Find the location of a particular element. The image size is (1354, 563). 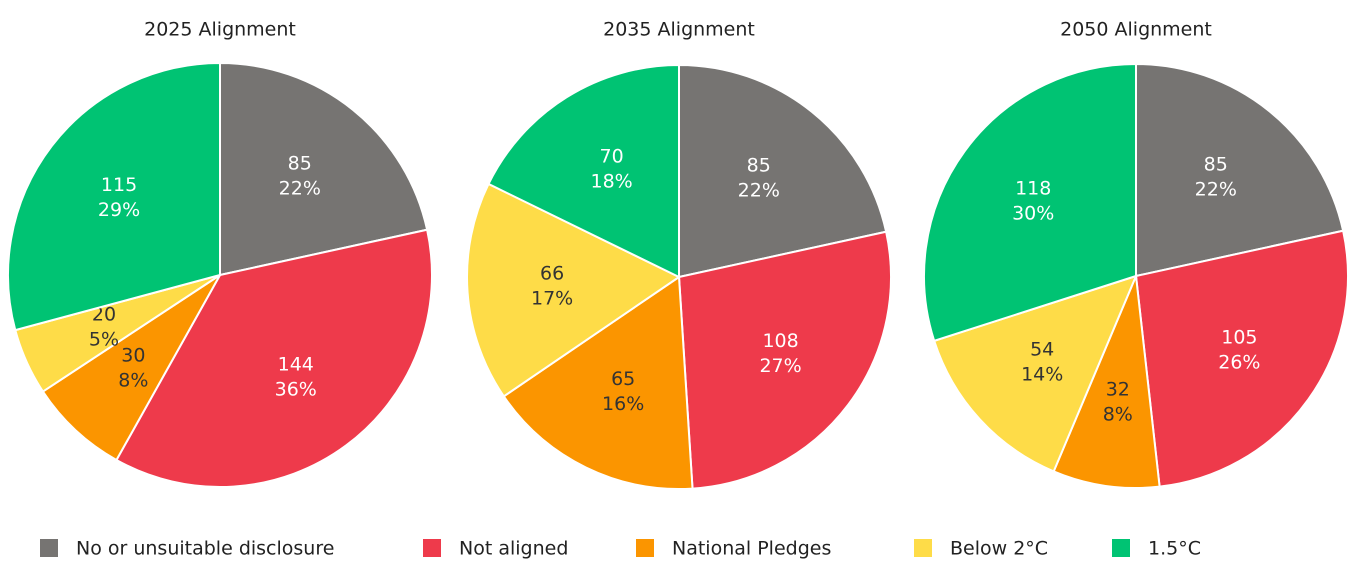

slice-percent: 27% is located at coordinates (780, 366).